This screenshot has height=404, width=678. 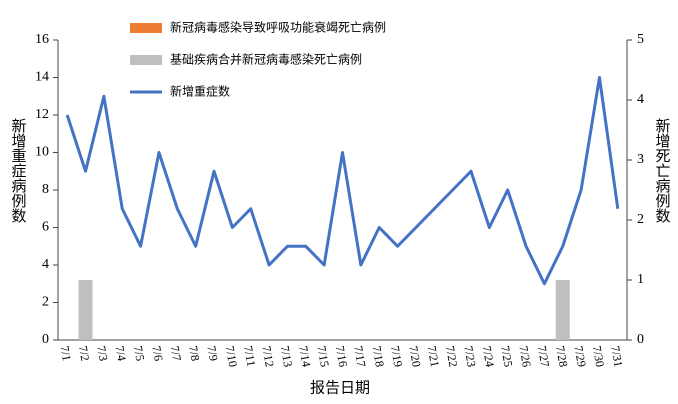 What do you see at coordinates (121, 354) in the screenshot?
I see `x-tick-label: 7/4` at bounding box center [121, 354].